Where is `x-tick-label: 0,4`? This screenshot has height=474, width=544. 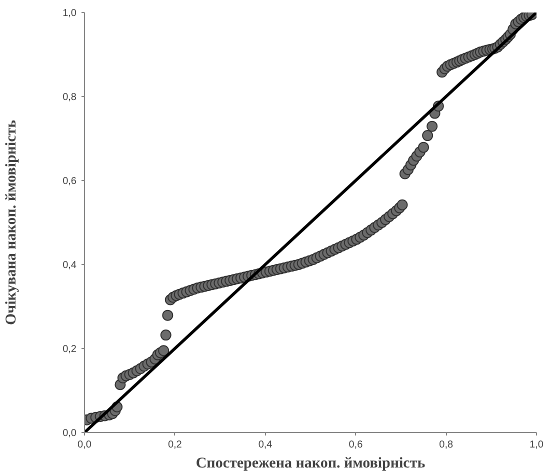
x-tick-label: 0,4 is located at coordinates (265, 445).